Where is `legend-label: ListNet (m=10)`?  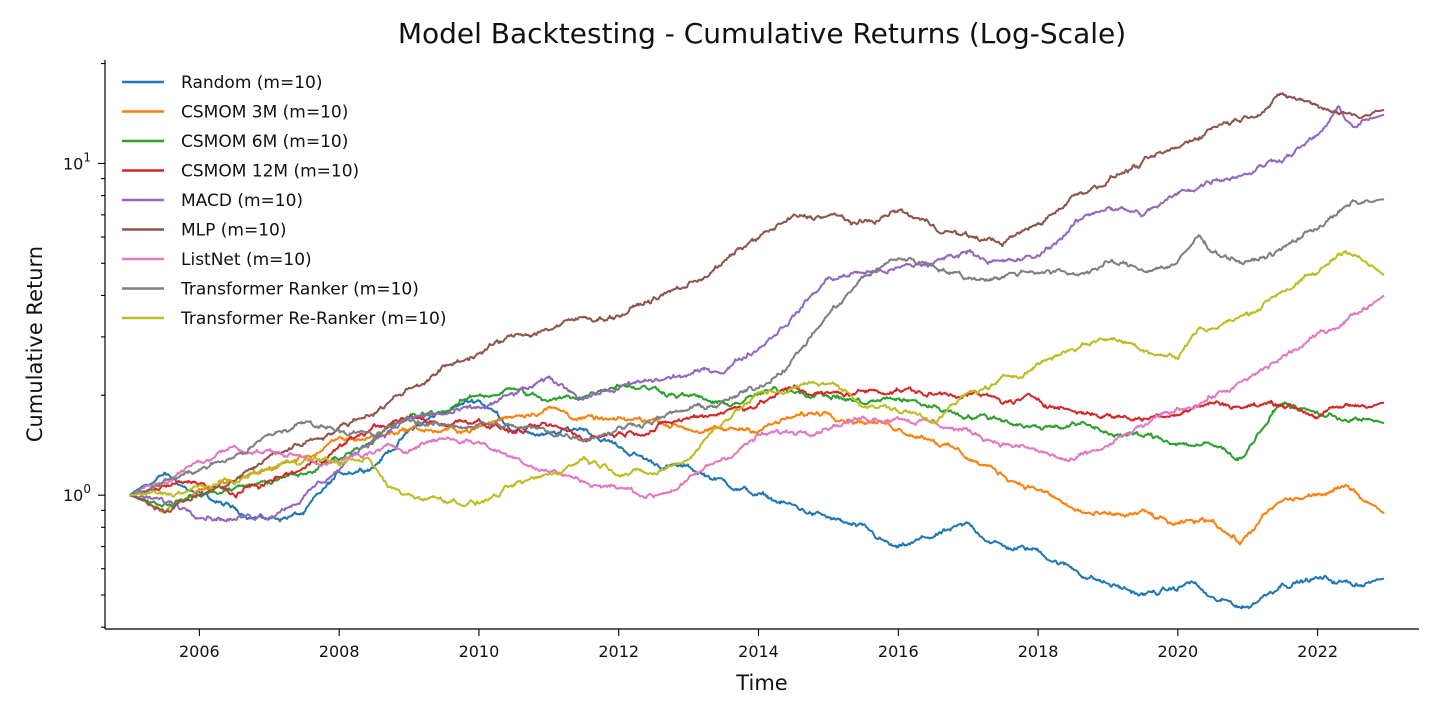
legend-label: ListNet (m=10) is located at coordinates (246, 260).